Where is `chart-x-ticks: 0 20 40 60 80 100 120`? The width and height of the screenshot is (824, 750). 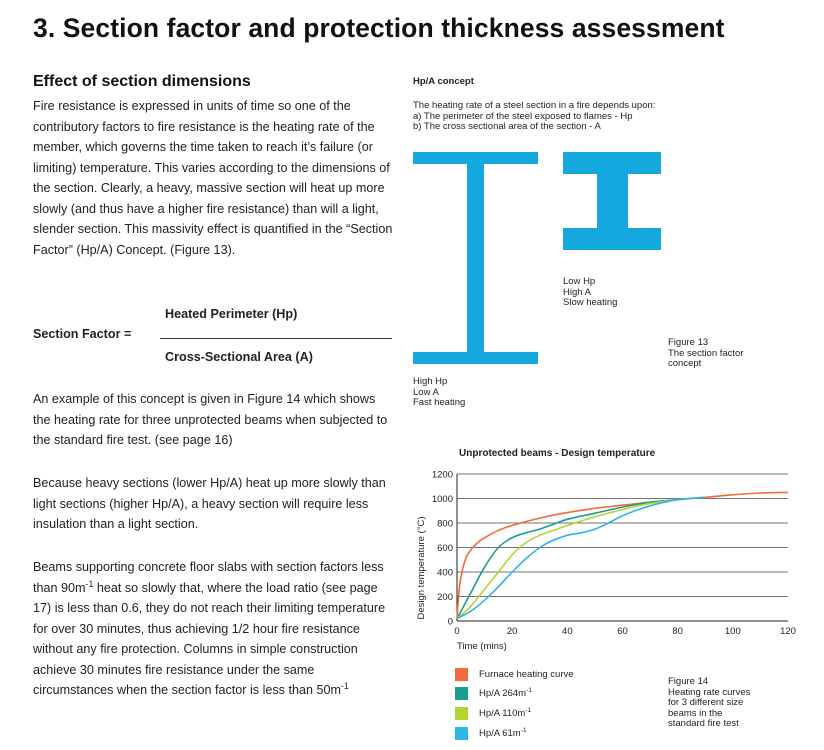
chart-x-ticks: 0 20 40 60 80 100 120 is located at coordinates (625, 631).